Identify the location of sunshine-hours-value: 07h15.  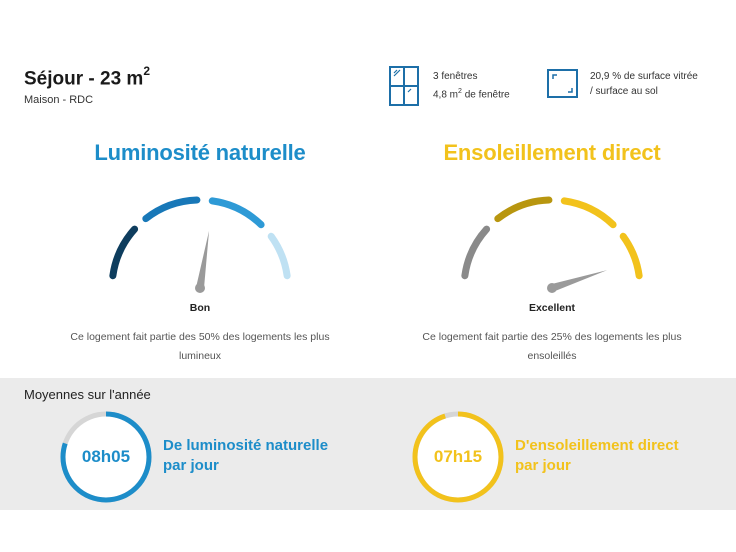
(458, 456).